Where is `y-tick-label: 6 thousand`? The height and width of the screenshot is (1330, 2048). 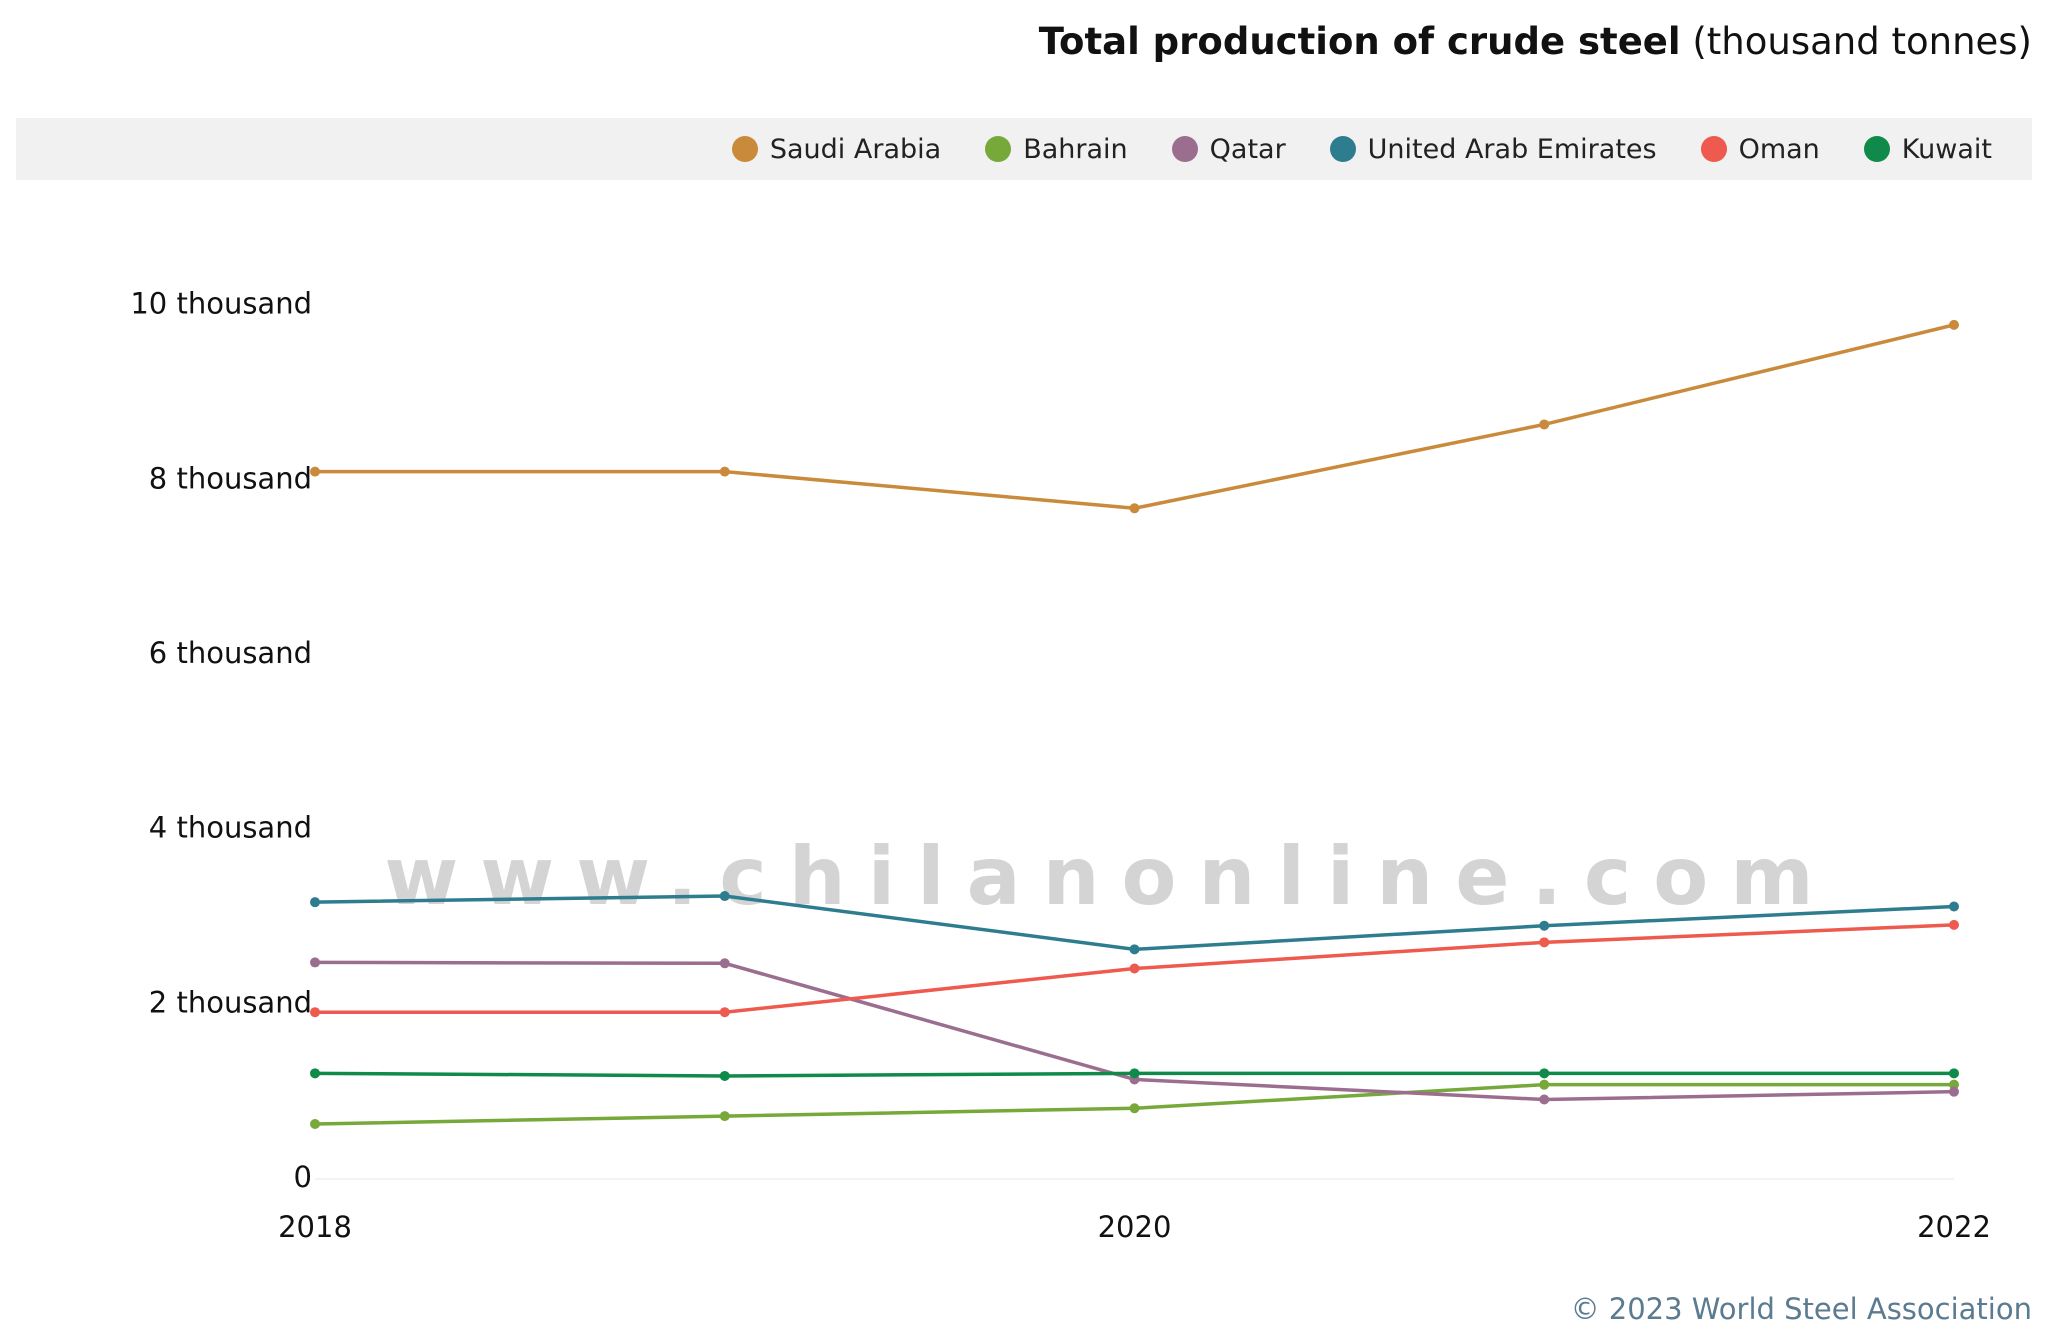 y-tick-label: 6 thousand is located at coordinates (230, 653).